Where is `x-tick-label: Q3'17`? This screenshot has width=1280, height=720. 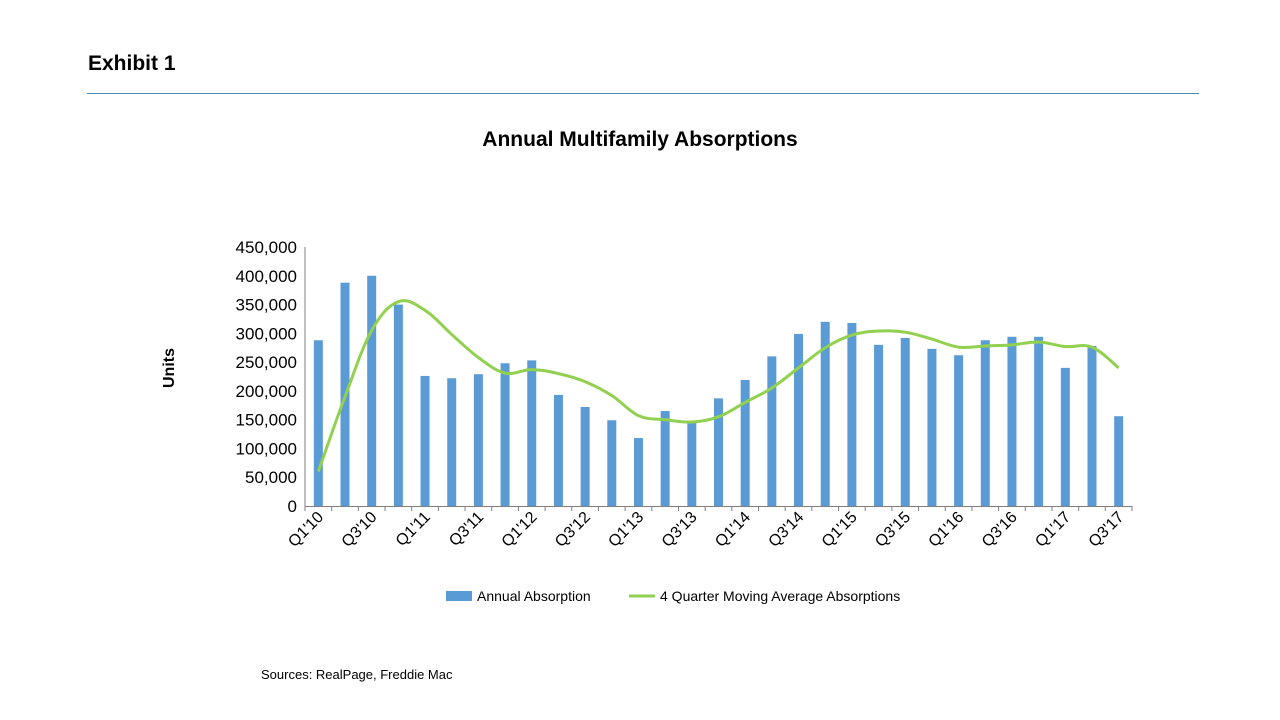
x-tick-label: Q3'17 is located at coordinates (1107, 530).